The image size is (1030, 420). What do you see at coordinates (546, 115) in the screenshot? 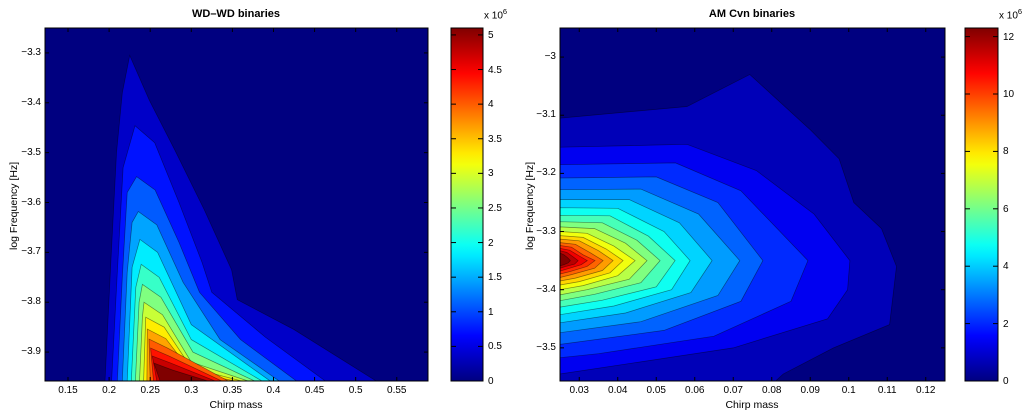
I see `right-y-tick-label: −3.1` at bounding box center [546, 115].